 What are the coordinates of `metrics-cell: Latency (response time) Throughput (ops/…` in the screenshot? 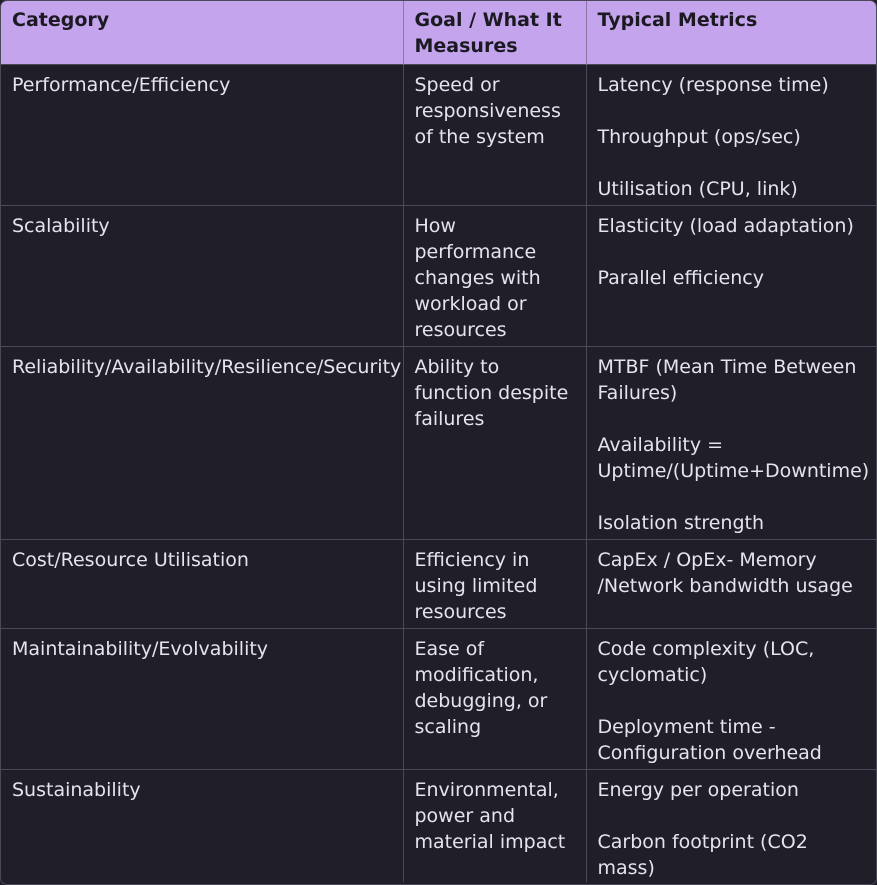 It's located at (730, 134).